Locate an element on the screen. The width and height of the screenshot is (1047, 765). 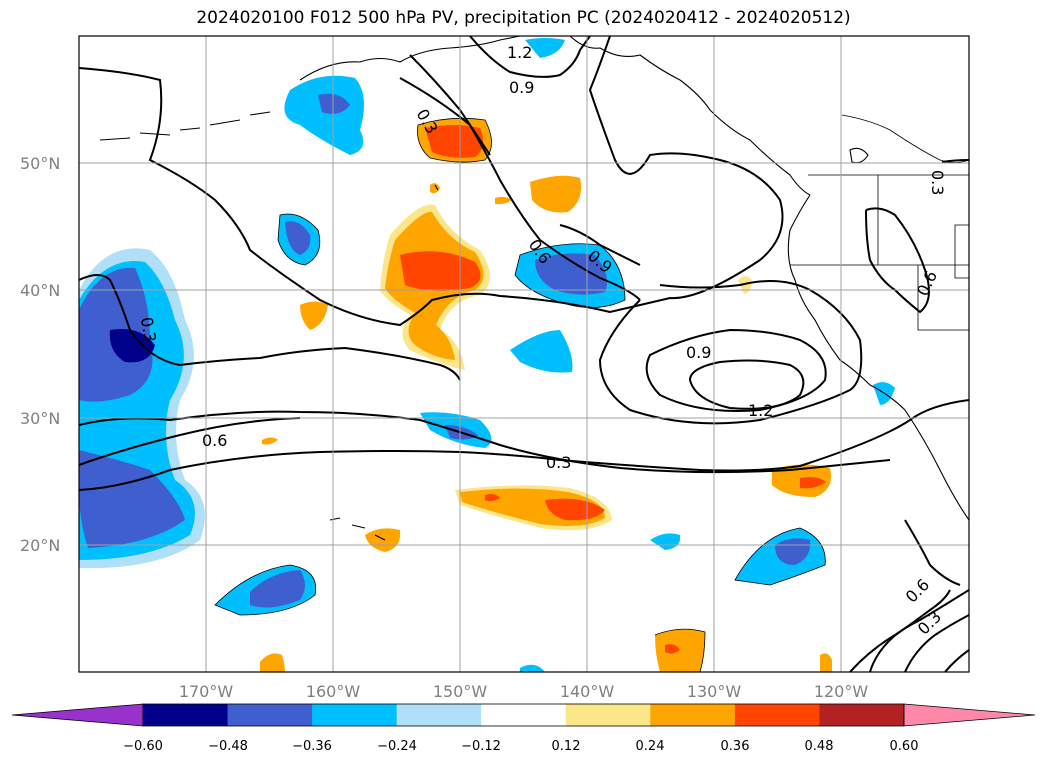
lon-tick-label: 170°W is located at coordinates (206, 691).